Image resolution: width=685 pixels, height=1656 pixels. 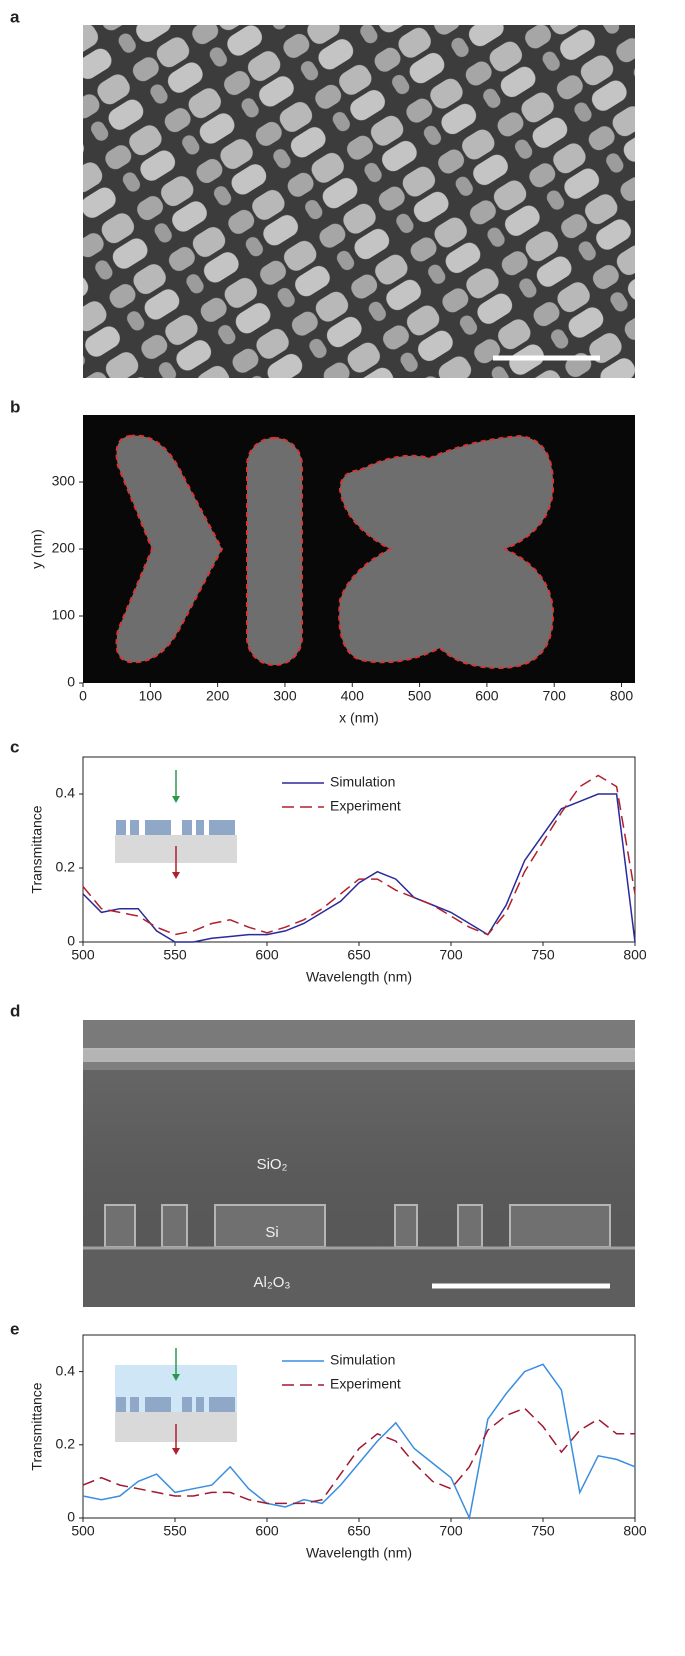 What do you see at coordinates (14, 1328) in the screenshot?
I see `panel-label: e` at bounding box center [14, 1328].